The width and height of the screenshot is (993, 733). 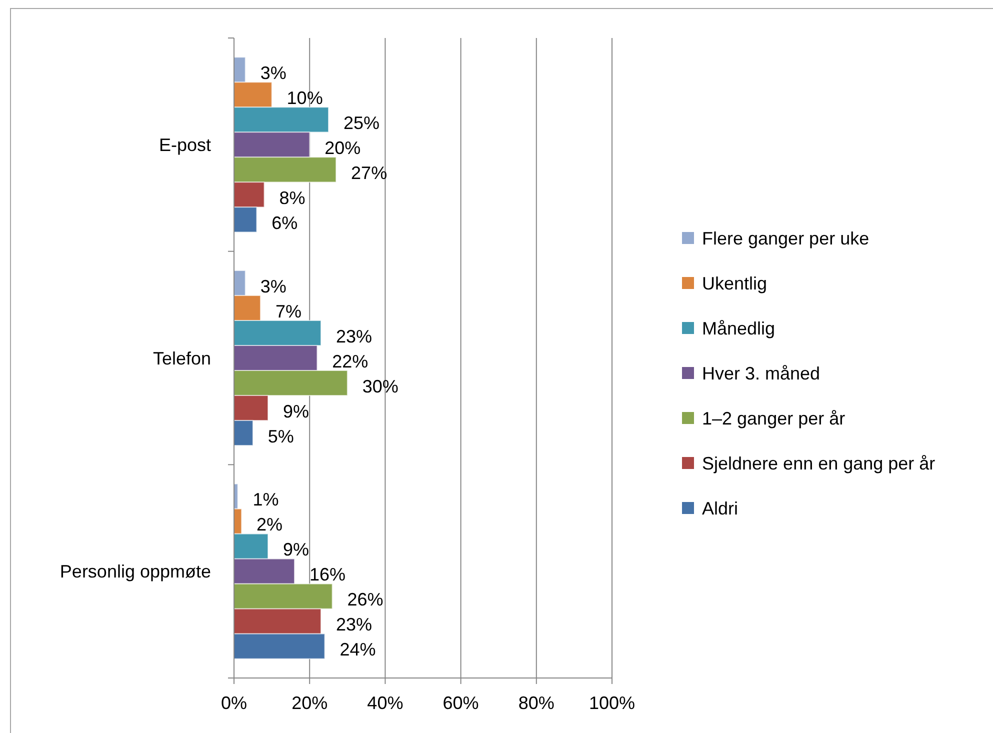 What do you see at coordinates (362, 122) in the screenshot?
I see `data-label: 25%` at bounding box center [362, 122].